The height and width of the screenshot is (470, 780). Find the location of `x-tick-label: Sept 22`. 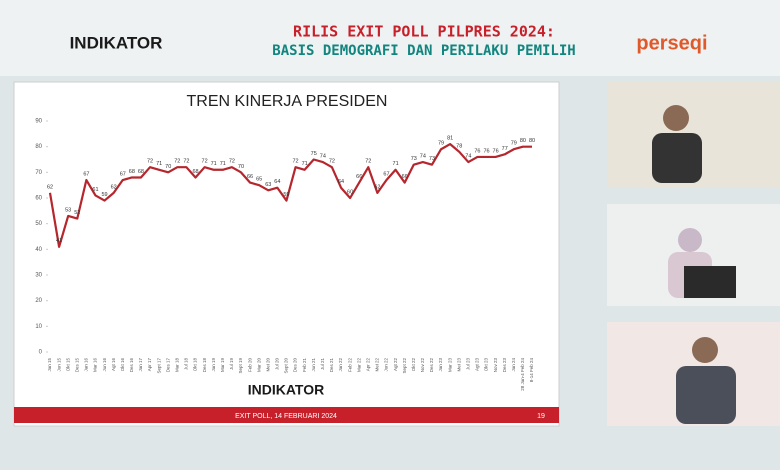

x-tick-label: Sept 22 is located at coordinates (404, 366).